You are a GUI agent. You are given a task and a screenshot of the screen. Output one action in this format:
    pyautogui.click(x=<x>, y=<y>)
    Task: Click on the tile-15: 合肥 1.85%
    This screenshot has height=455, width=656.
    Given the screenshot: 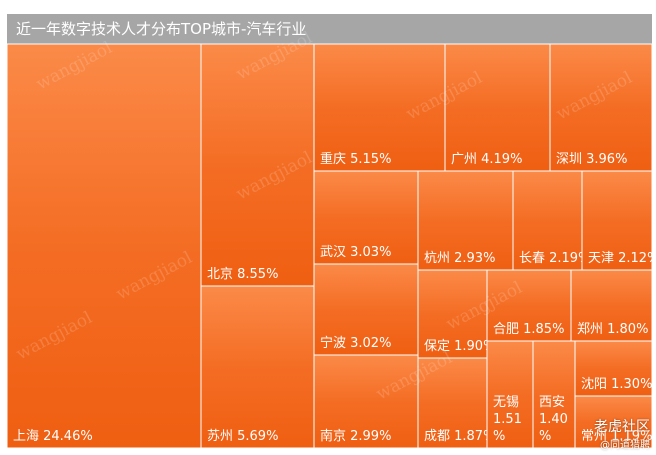 What is the action you would take?
    pyautogui.click(x=529, y=305)
    